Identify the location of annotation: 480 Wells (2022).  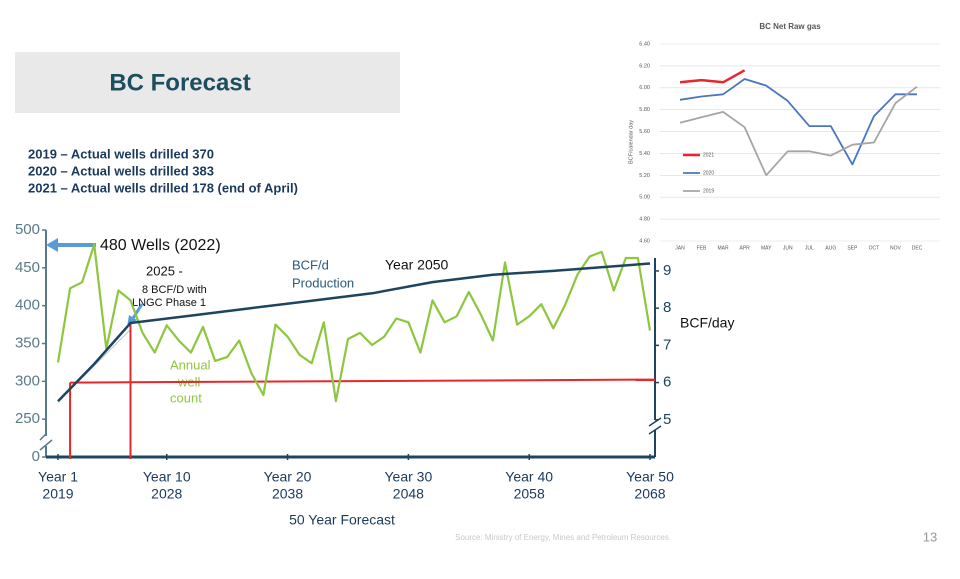
(160, 245).